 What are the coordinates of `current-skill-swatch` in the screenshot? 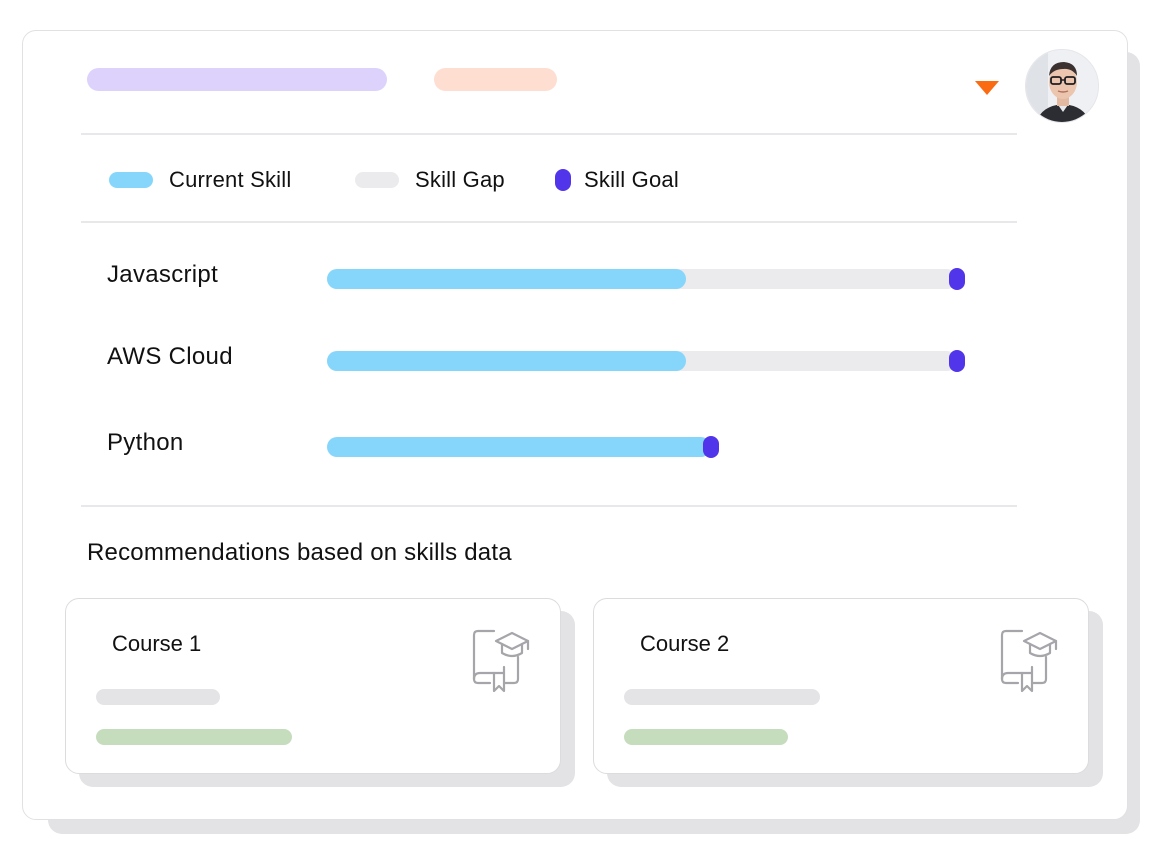 It's located at (131, 180).